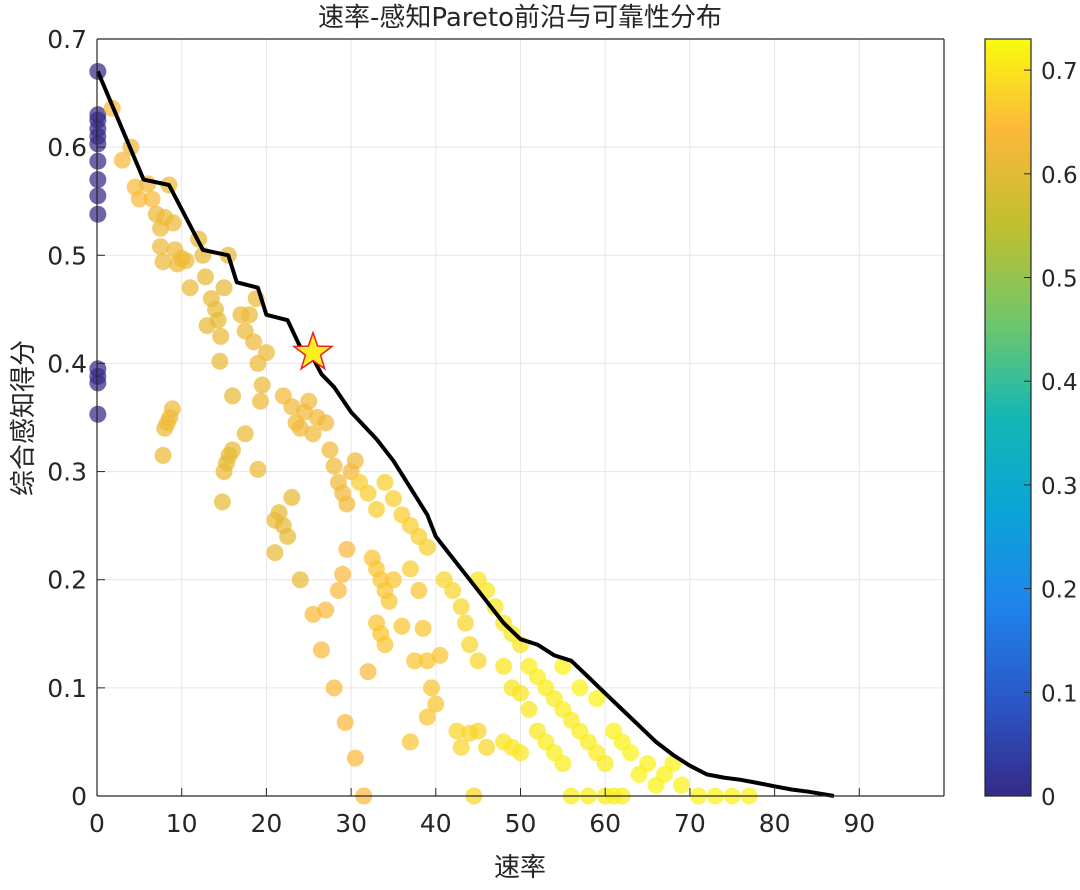 Image resolution: width=1080 pixels, height=890 pixels. I want to click on y-tick-label: 0.2, so click(67, 580).